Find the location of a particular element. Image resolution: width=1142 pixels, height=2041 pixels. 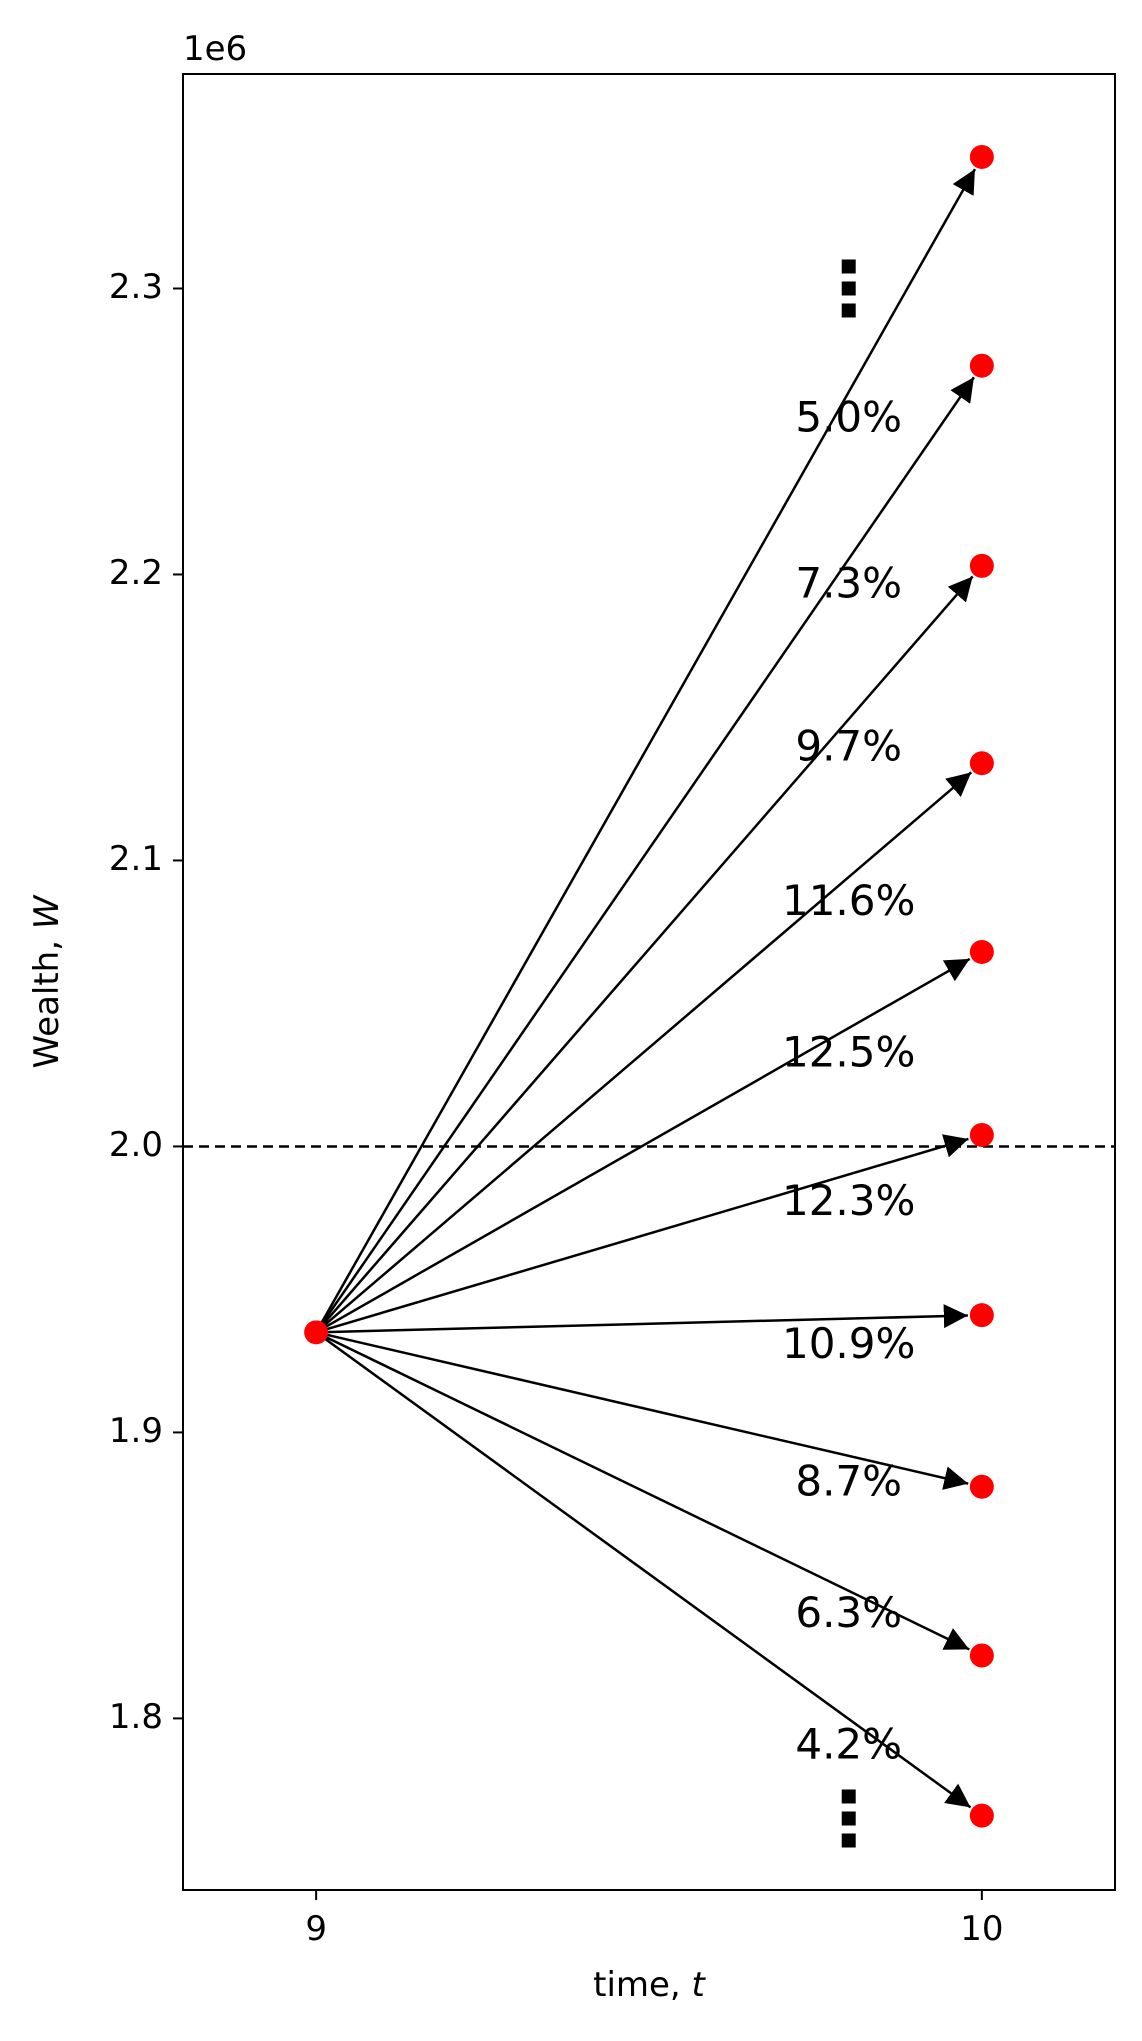

return-label: 4.2% is located at coordinates (848, 1744).